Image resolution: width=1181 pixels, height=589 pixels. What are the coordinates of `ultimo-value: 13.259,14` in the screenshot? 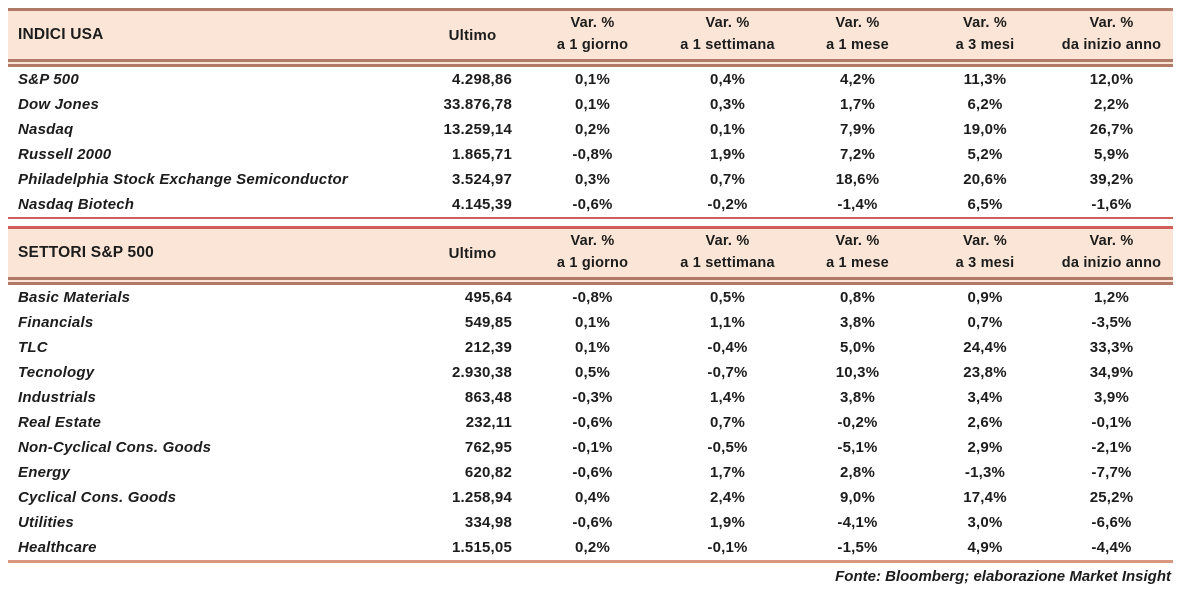 It's located at (477, 129).